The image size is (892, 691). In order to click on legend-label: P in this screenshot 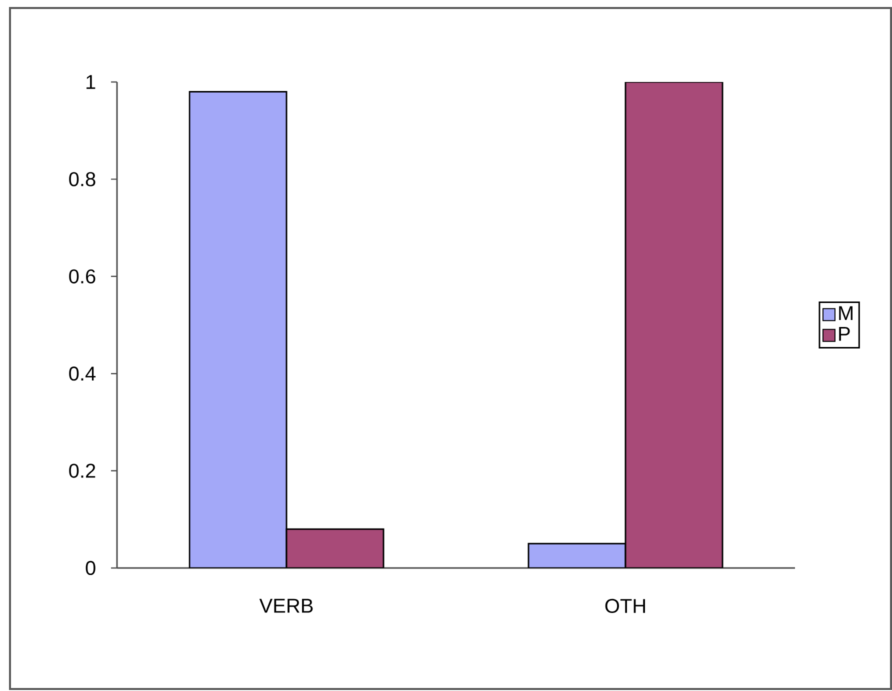, I will do `click(844, 333)`.